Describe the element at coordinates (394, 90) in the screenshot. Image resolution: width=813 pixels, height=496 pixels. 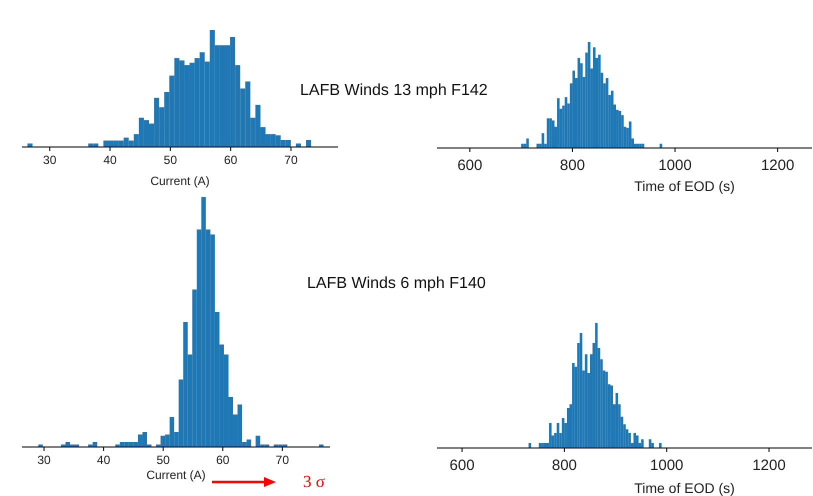
I see `text: LAFB Winds 13 mph F142` at that location.